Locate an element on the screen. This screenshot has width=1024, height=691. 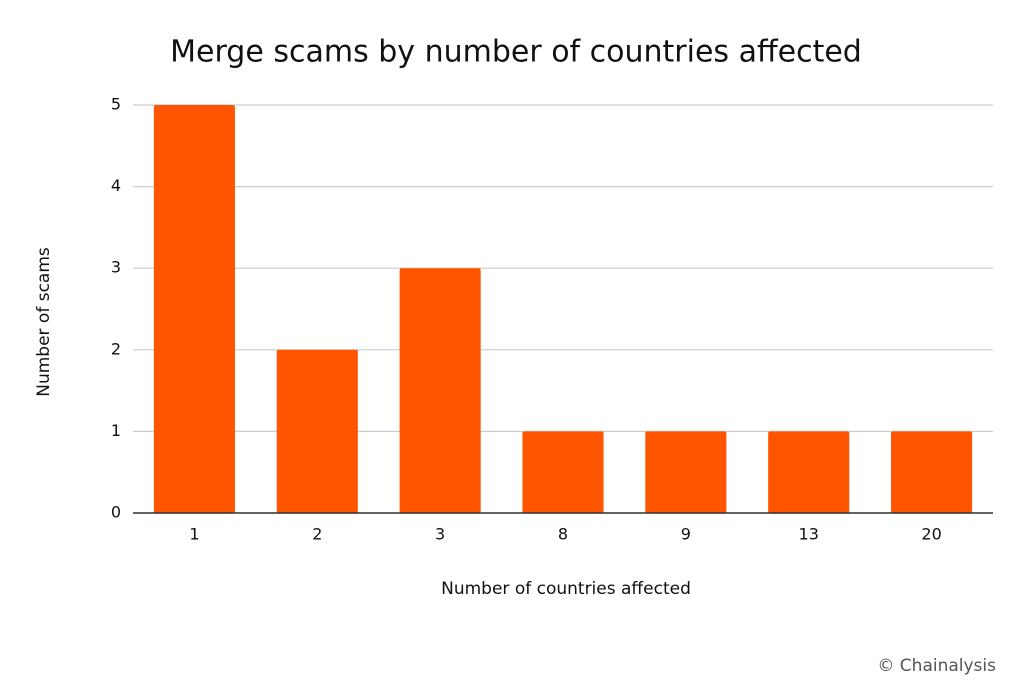
x-tick-label: 20 is located at coordinates (931, 534).